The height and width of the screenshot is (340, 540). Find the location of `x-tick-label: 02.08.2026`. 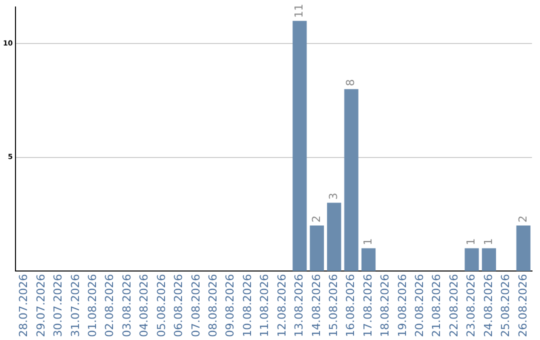

x-tick-label: 02.08.2026 is located at coordinates (109, 306).